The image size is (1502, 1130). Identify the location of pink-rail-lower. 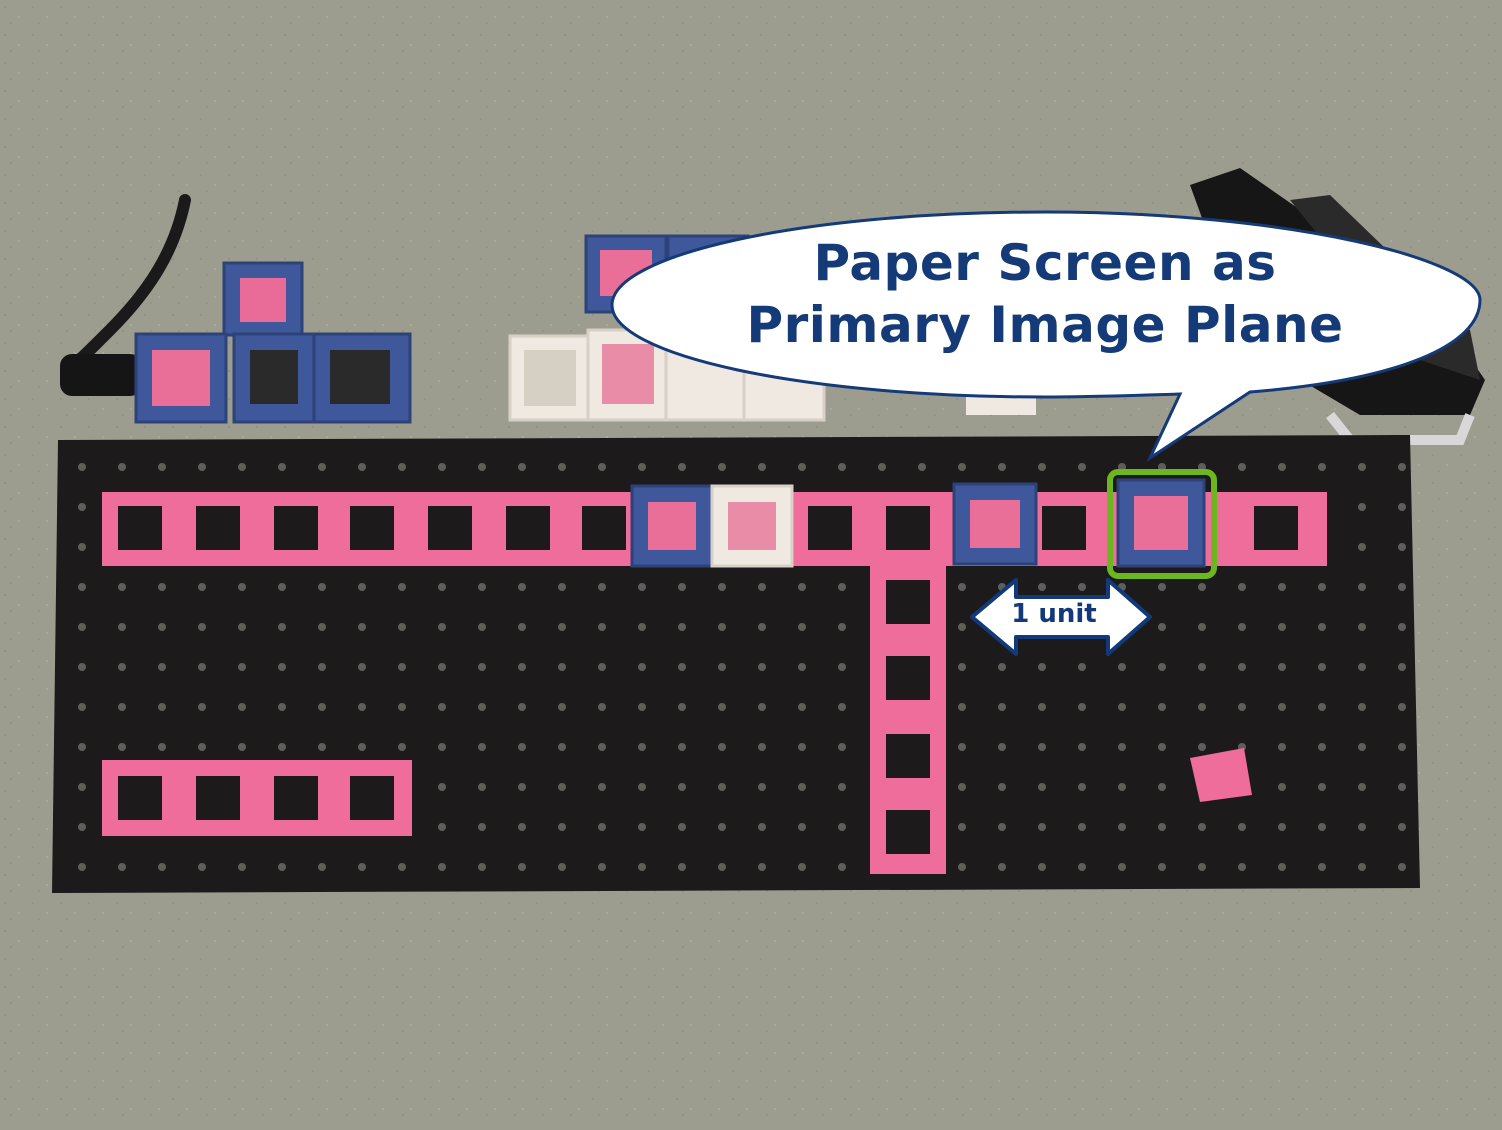
(257, 798).